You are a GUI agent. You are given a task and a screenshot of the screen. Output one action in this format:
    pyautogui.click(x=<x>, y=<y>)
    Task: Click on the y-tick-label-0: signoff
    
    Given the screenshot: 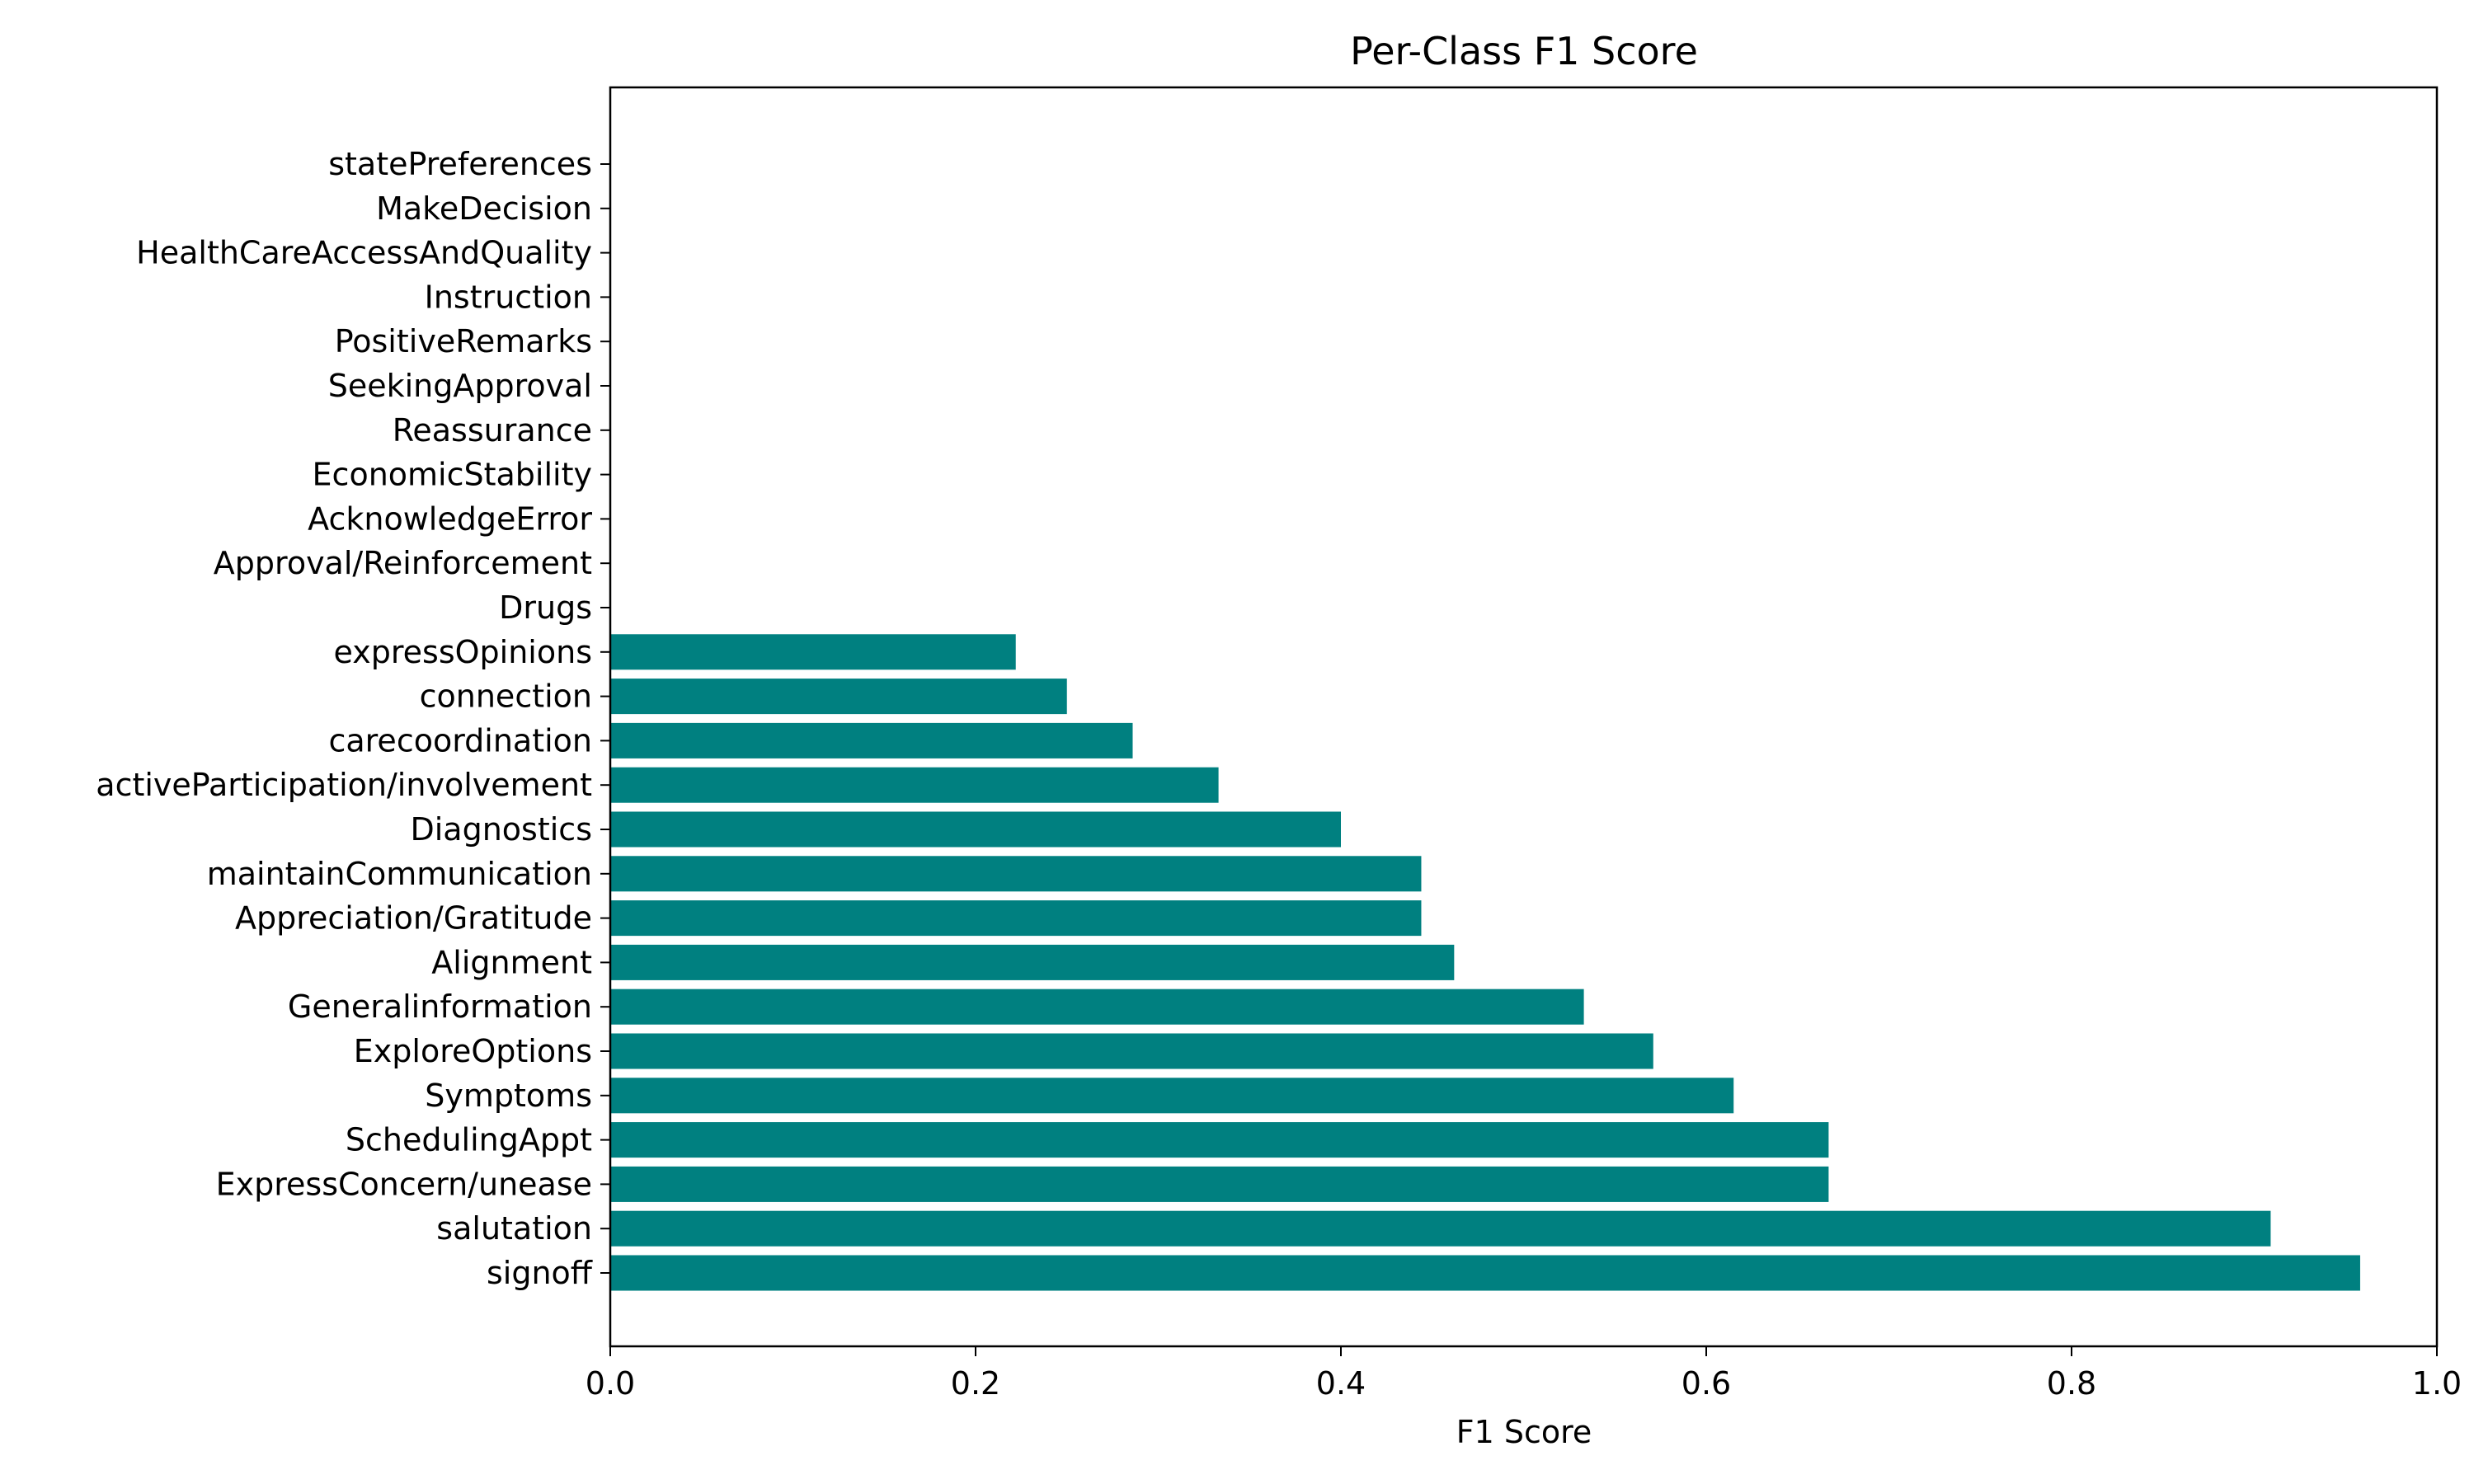 What is the action you would take?
    pyautogui.click(x=540, y=1273)
    